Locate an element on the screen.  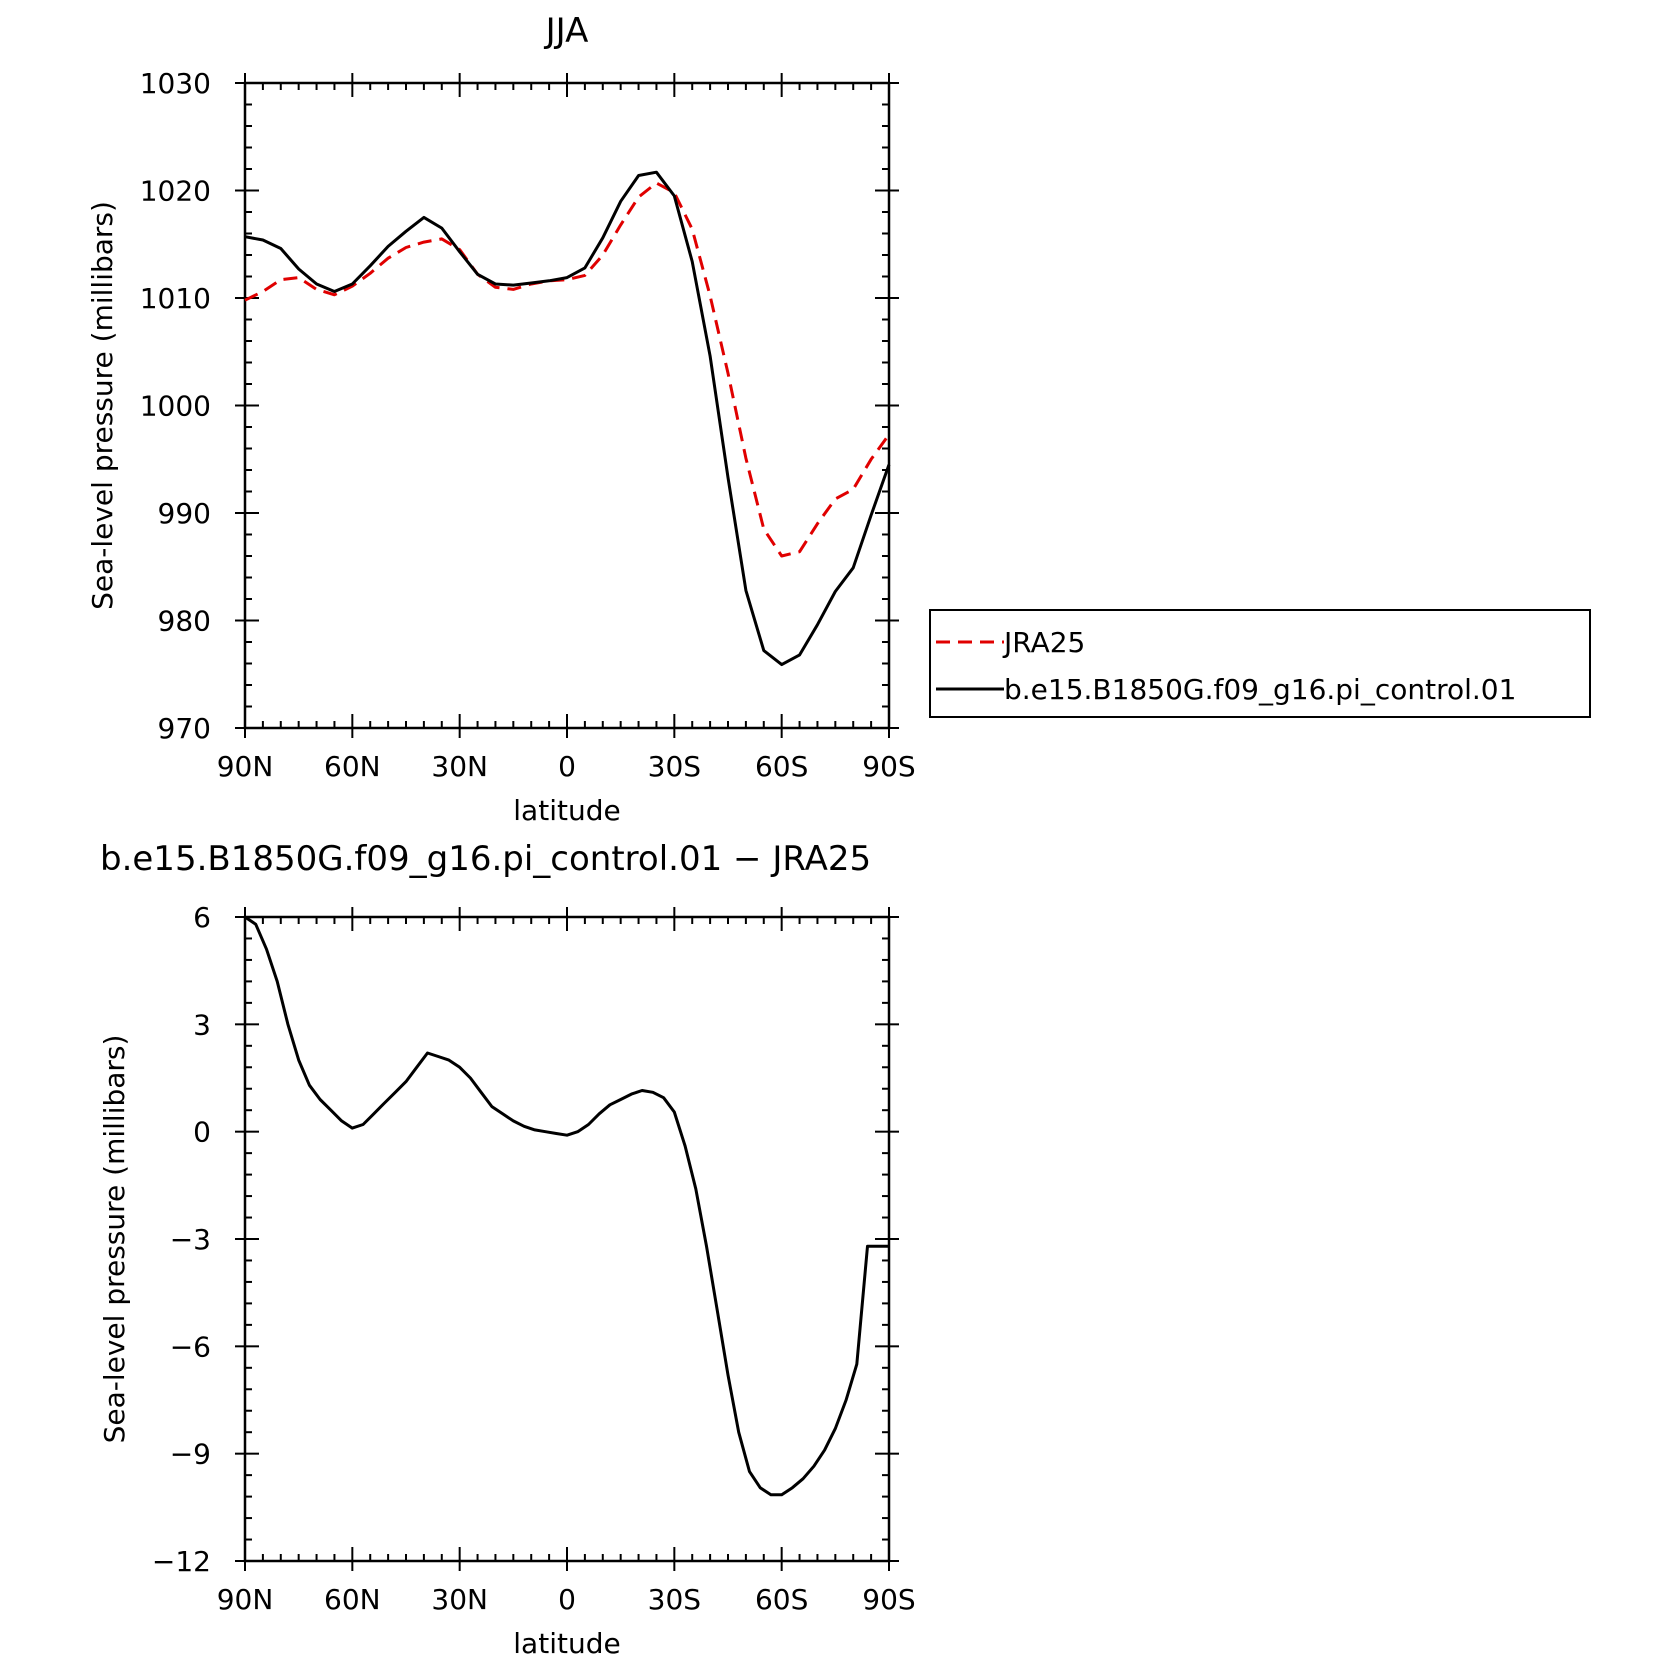
panel1-x-tick-label: 30S is located at coordinates (674, 766).